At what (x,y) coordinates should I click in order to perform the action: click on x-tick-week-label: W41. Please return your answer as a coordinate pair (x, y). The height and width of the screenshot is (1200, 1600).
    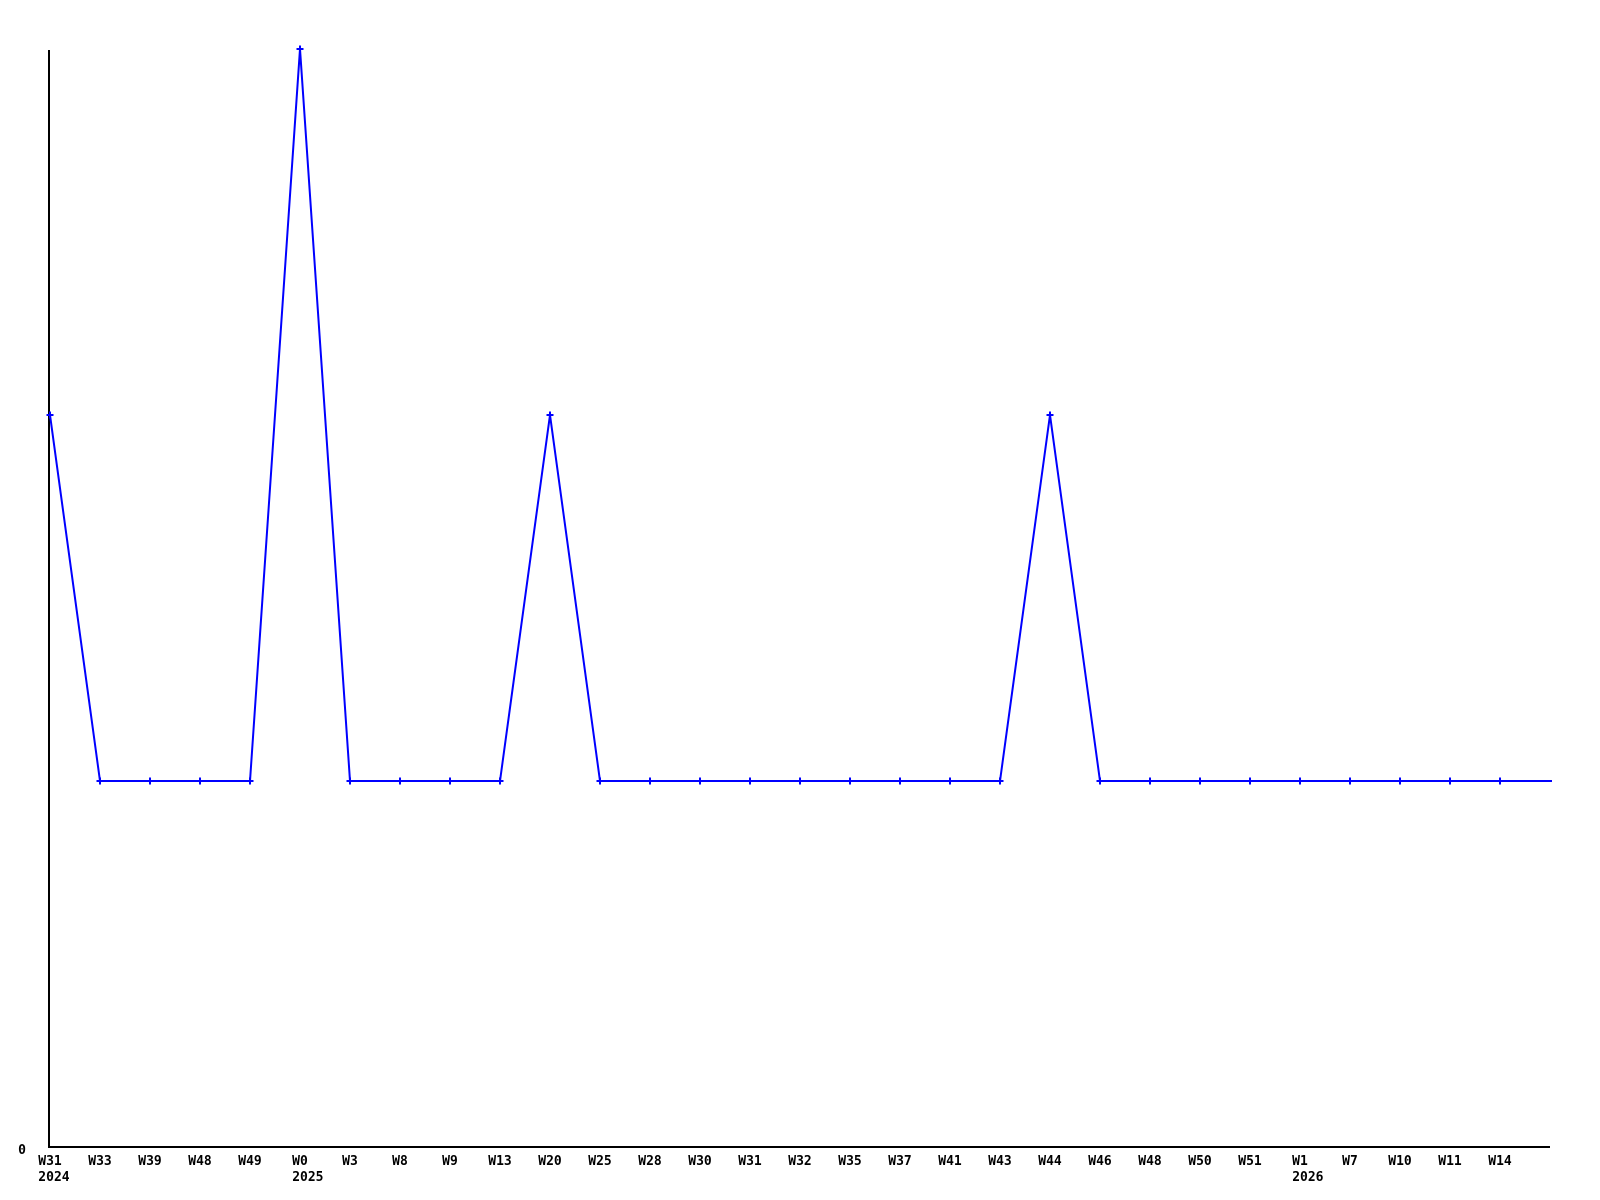
    Looking at the image, I should click on (950, 1161).